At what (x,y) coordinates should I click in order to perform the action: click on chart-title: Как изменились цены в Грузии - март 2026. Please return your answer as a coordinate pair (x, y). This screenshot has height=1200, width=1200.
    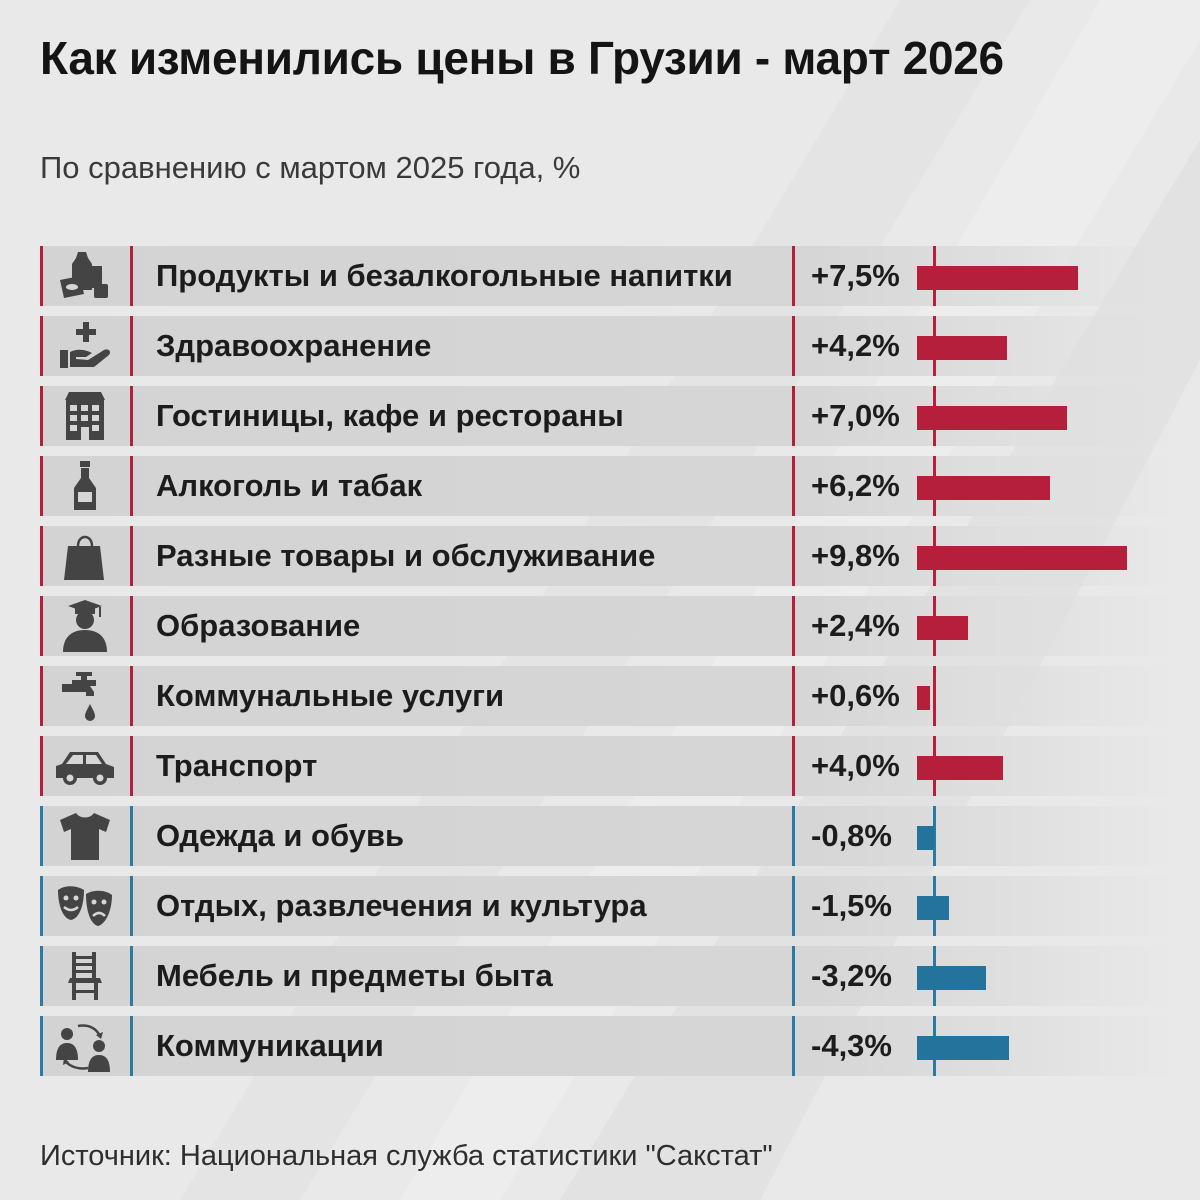
    Looking at the image, I should click on (522, 58).